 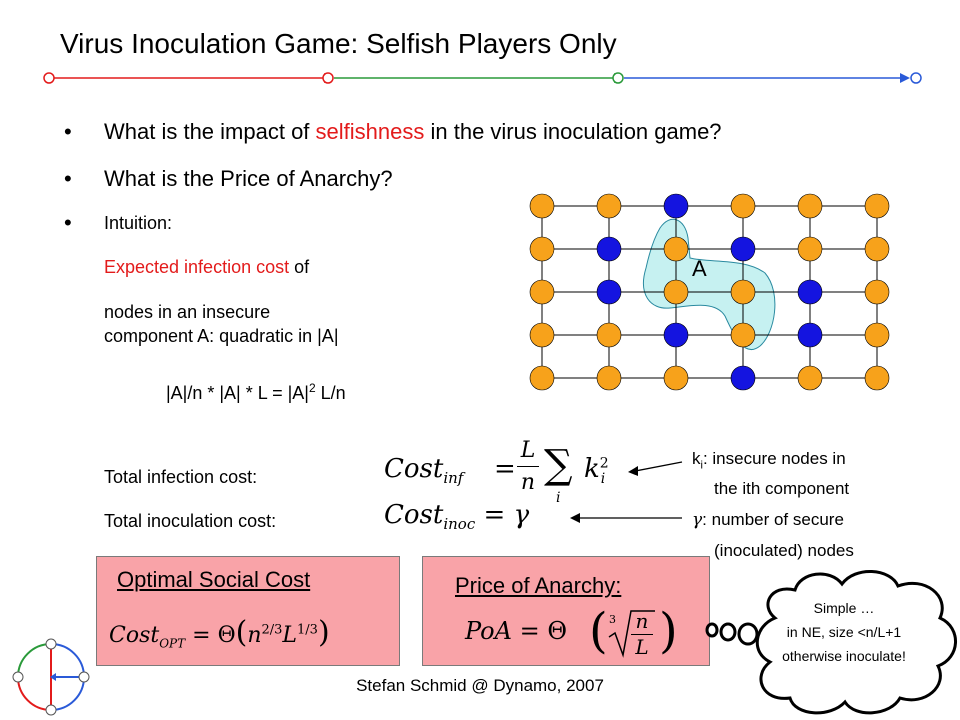 I want to click on annotation-k-i: ki: insecure nodes in, so click(x=769, y=460).